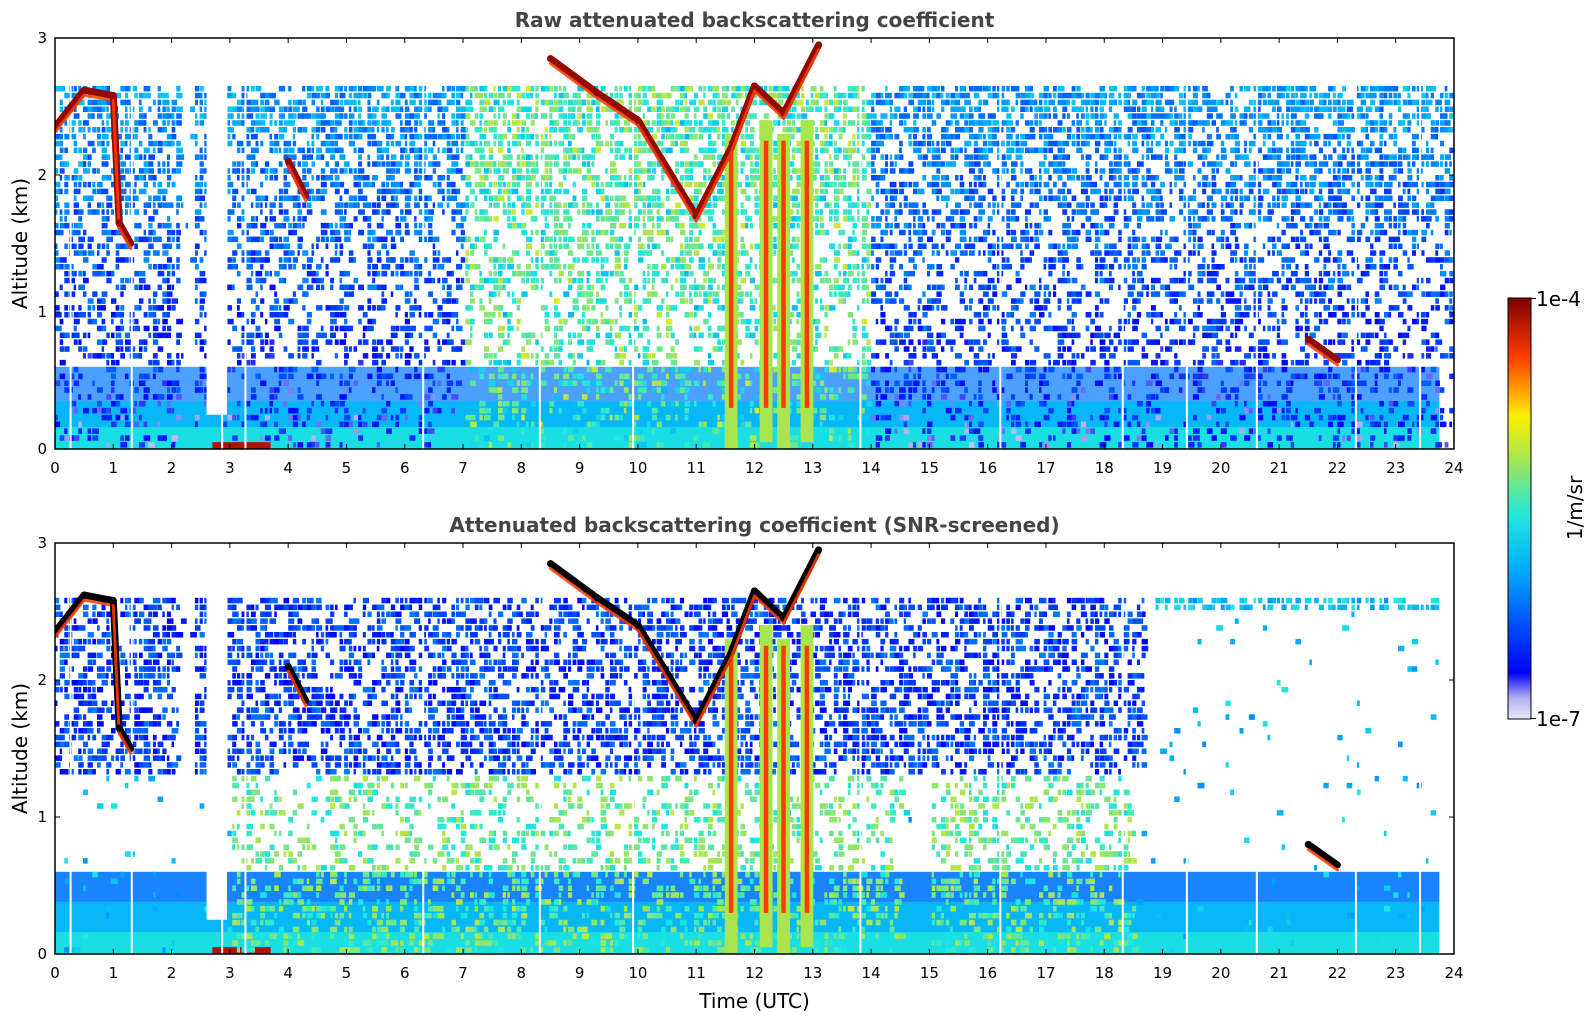  I want to click on screened-y-axis-label: Altitude (km), so click(20, 748).